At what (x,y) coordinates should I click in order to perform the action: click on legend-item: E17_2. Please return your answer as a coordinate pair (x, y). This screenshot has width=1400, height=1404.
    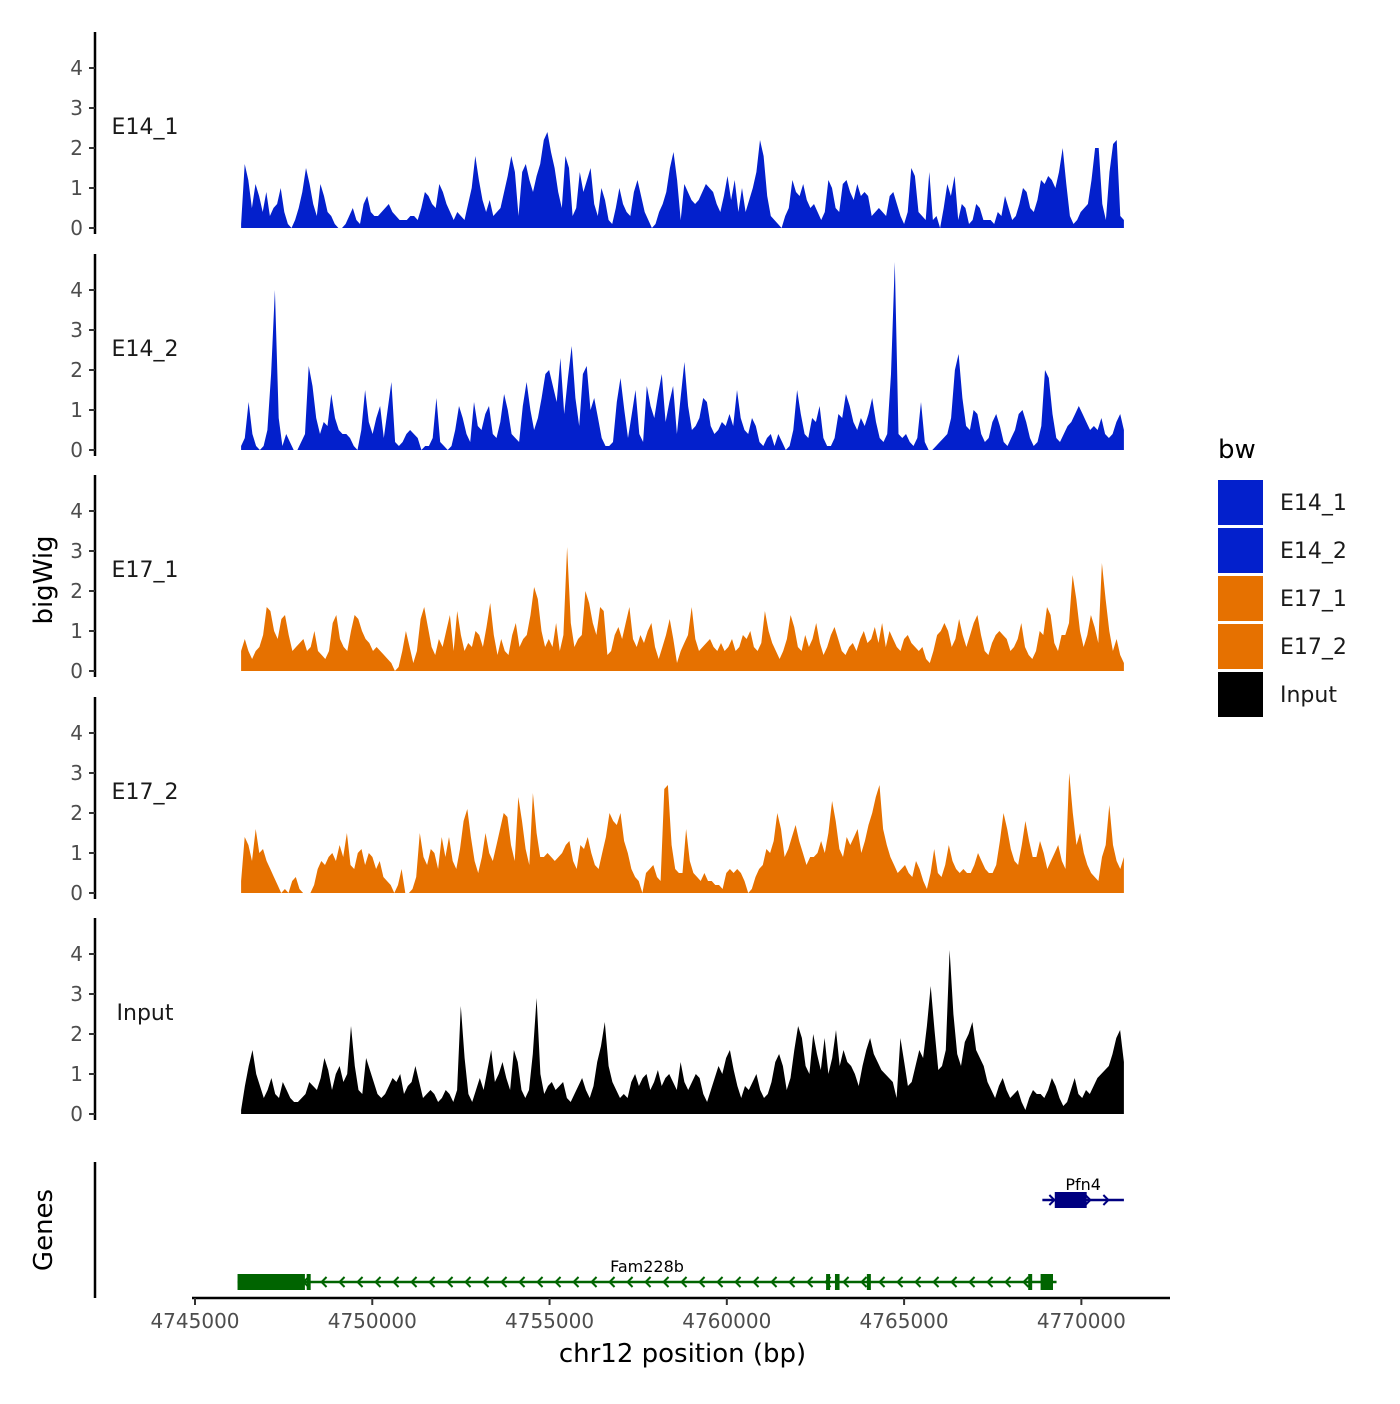
    Looking at the image, I should click on (1282, 646).